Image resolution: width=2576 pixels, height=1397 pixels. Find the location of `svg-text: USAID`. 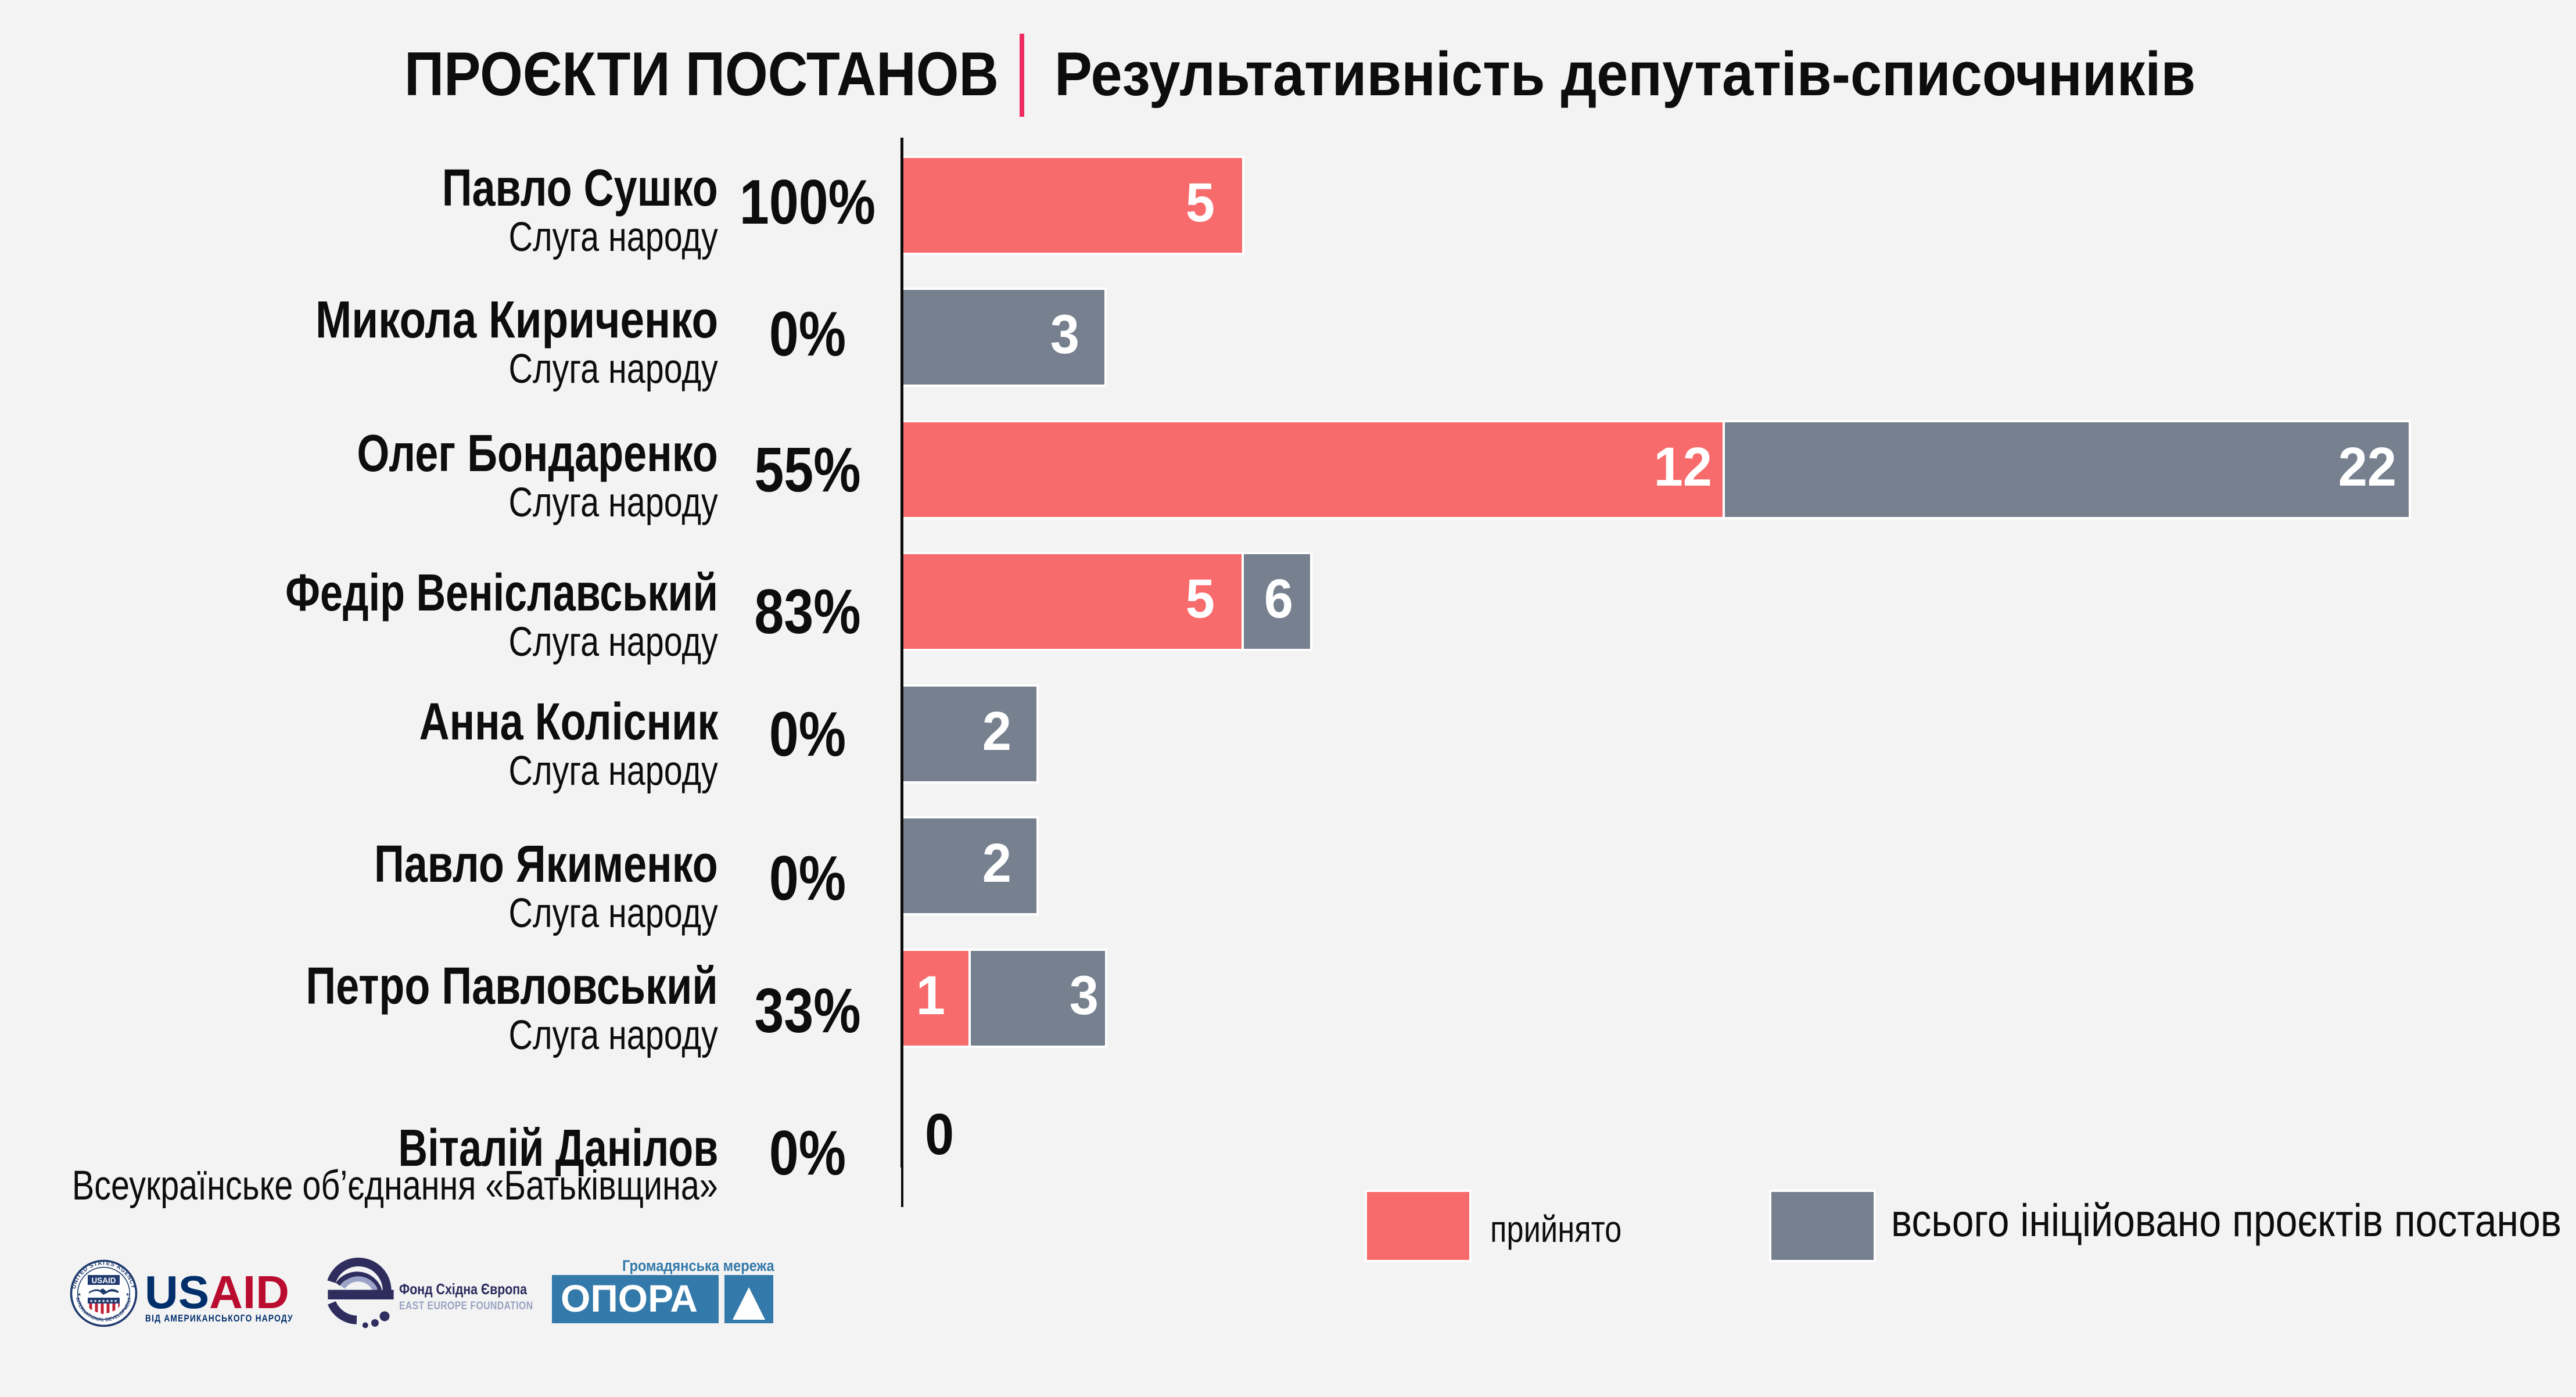

svg-text: USAID is located at coordinates (103, 1280).